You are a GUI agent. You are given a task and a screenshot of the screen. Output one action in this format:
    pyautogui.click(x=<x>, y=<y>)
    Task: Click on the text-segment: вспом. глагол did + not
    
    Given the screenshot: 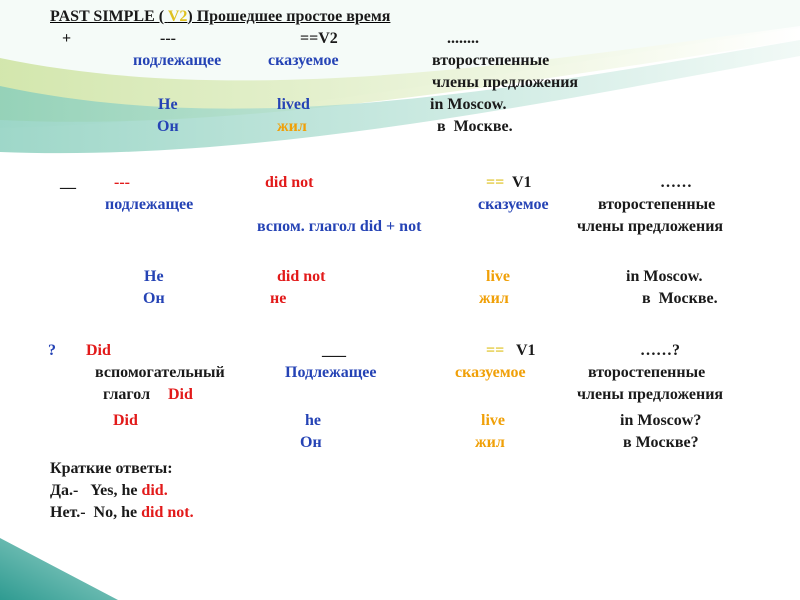 What is the action you would take?
    pyautogui.click(x=339, y=226)
    